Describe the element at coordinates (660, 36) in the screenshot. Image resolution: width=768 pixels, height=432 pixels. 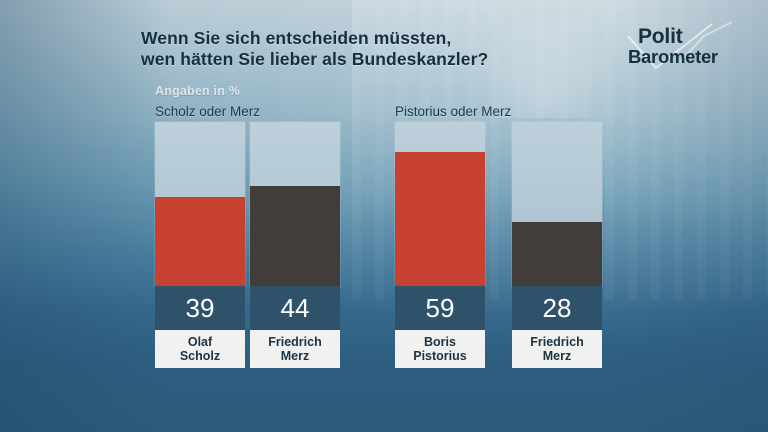
I see `logo-word-polit: Polit` at that location.